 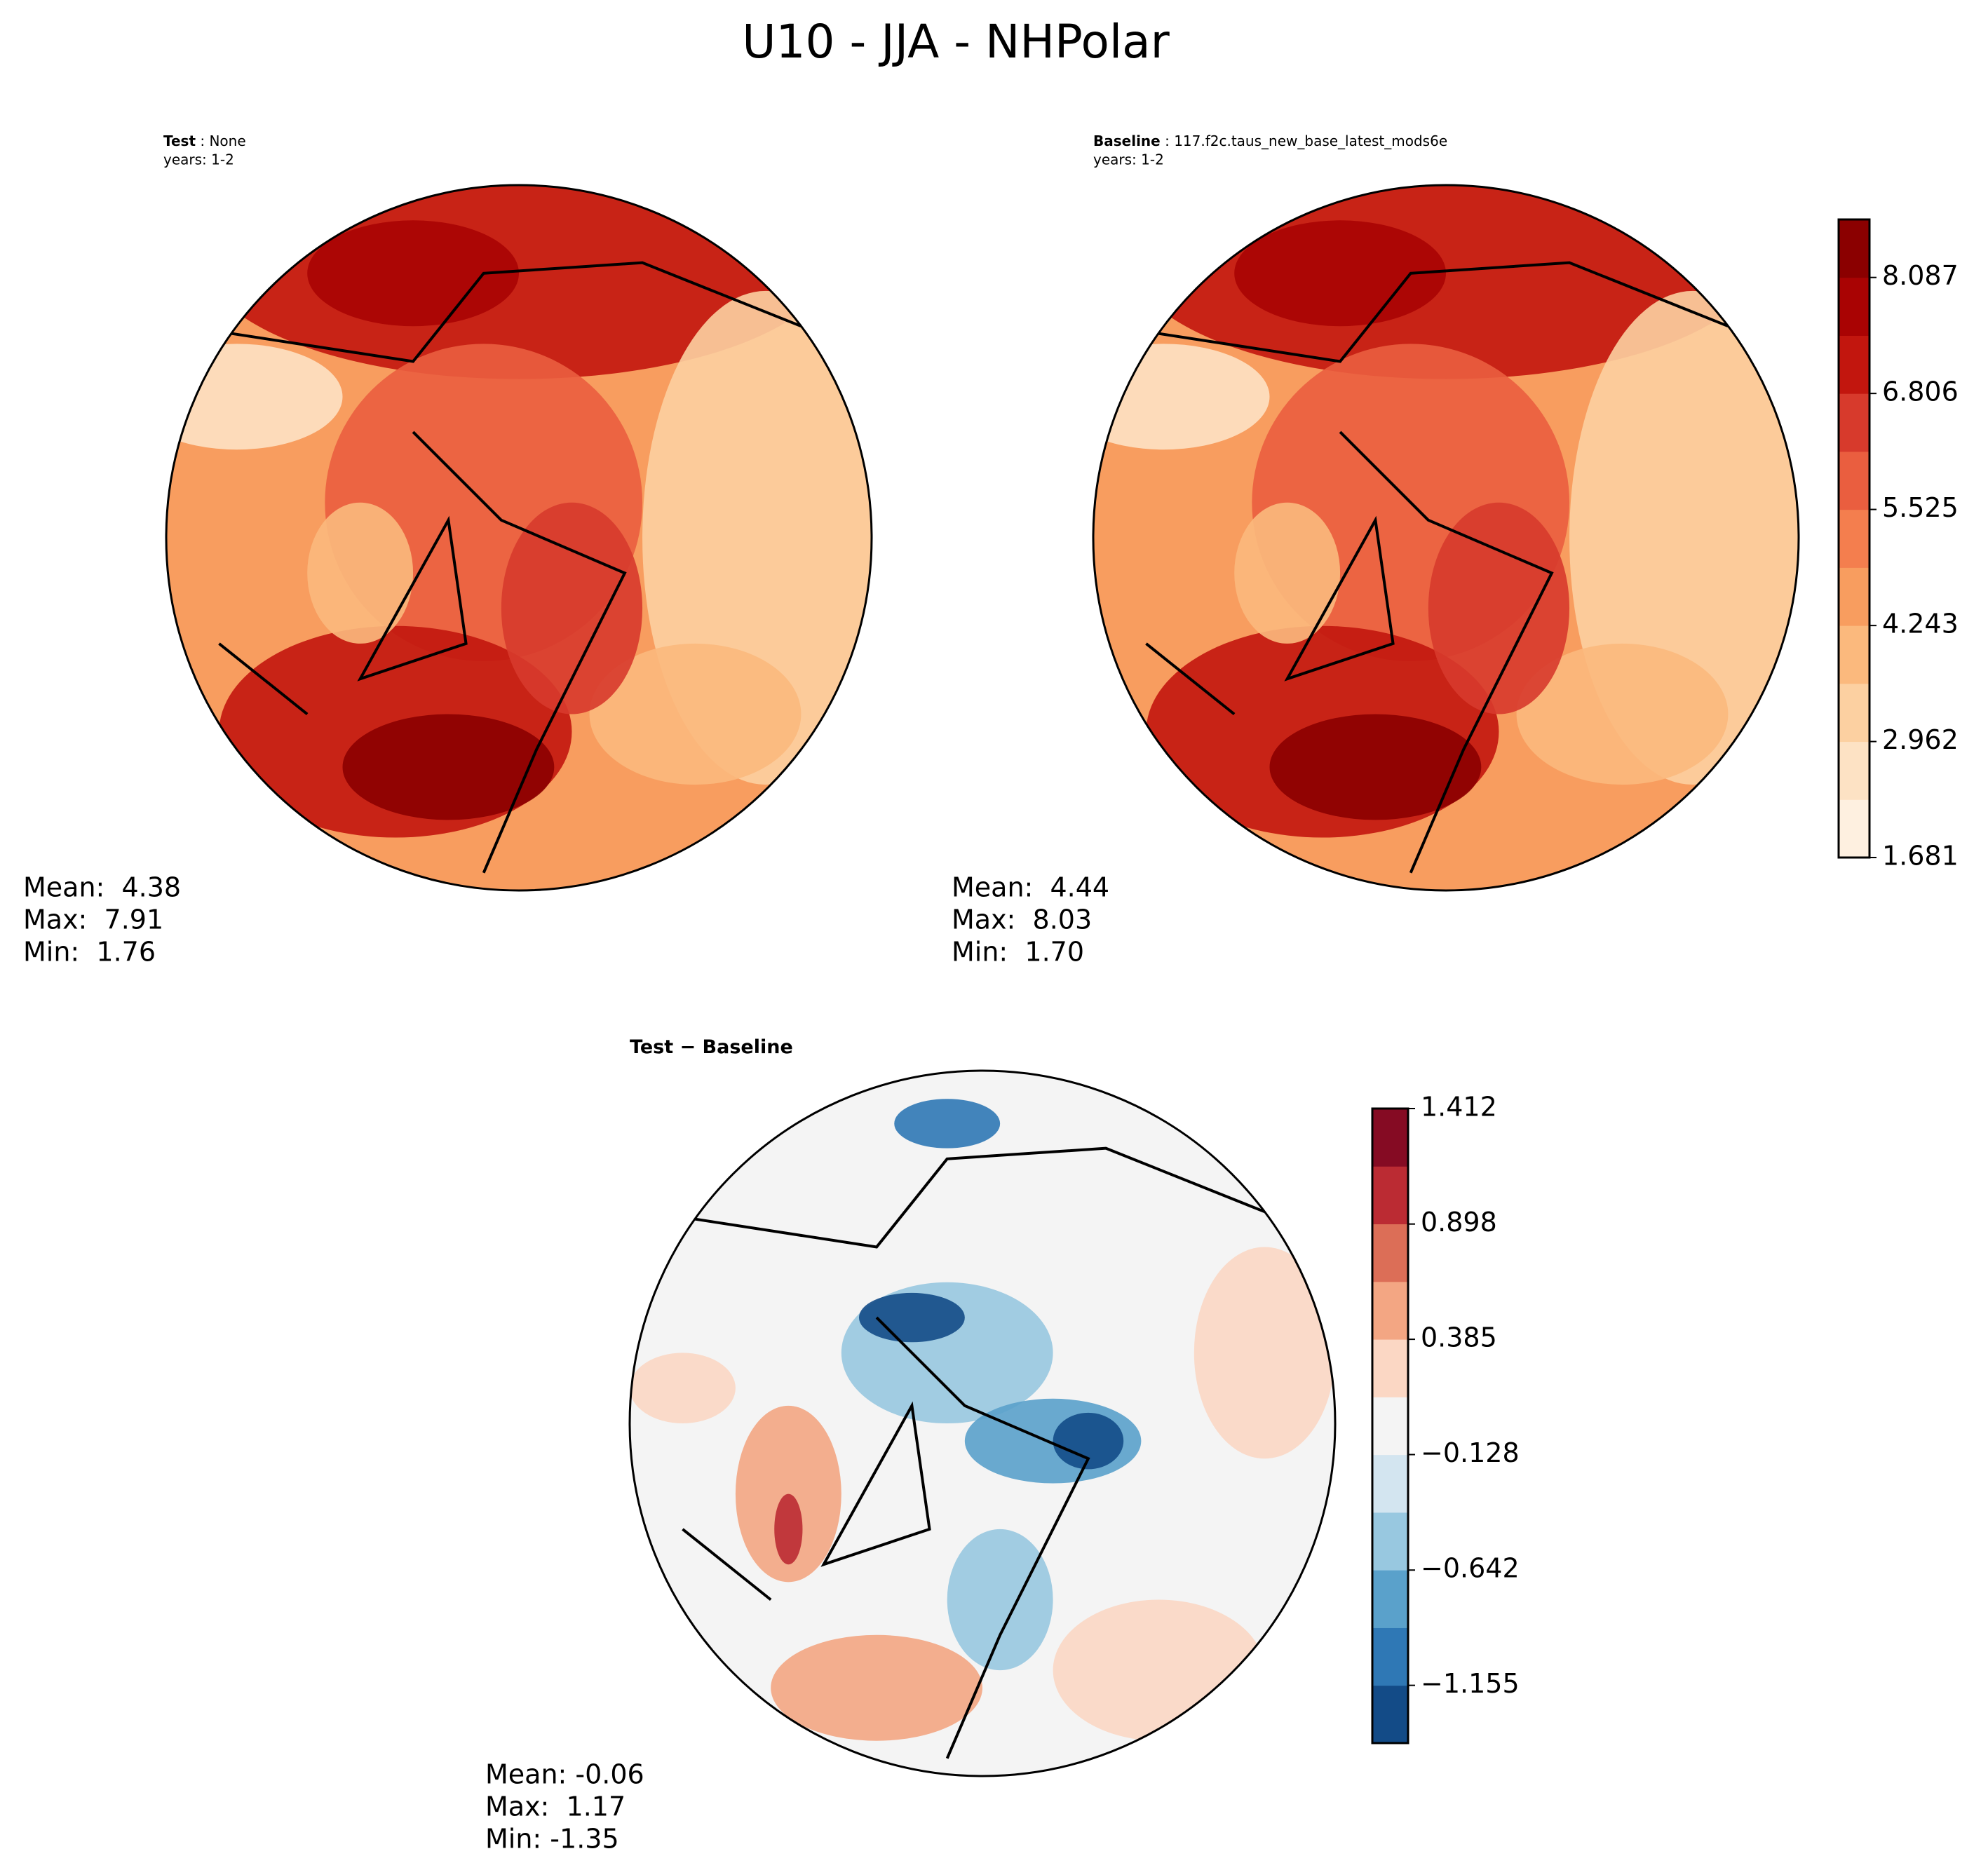 I want to click on colorbar-tick-label: 0.898, so click(x=1459, y=1222).